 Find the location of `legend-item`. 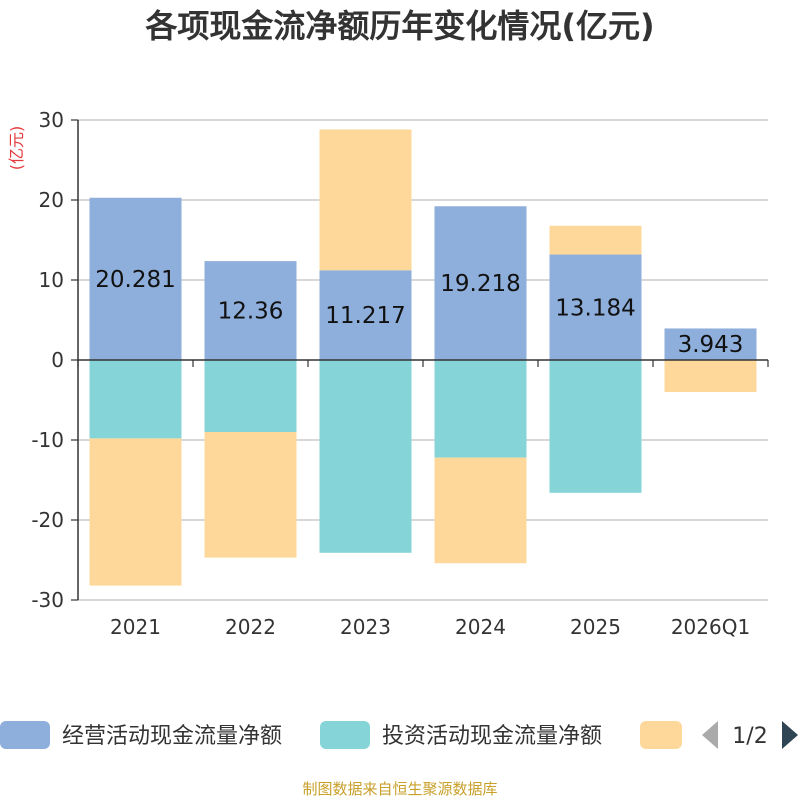

legend-item is located at coordinates (661, 735).